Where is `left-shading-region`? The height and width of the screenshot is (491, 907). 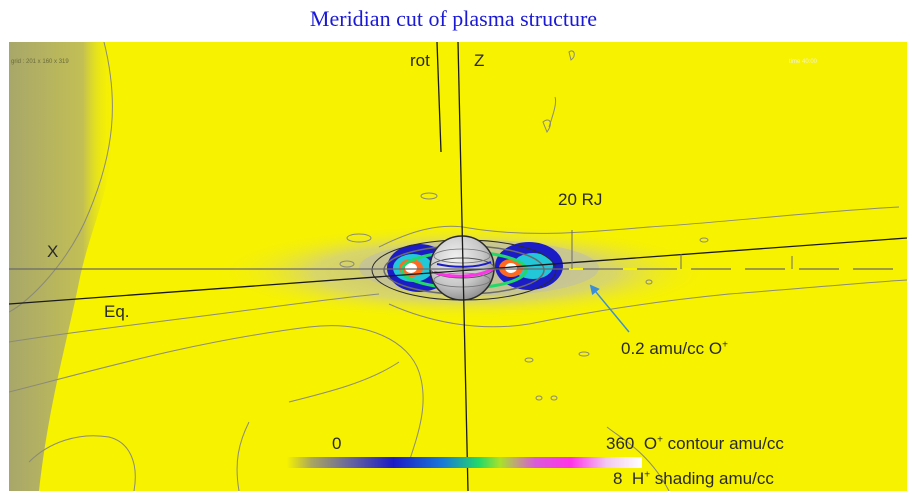 left-shading-region is located at coordinates (62, 266).